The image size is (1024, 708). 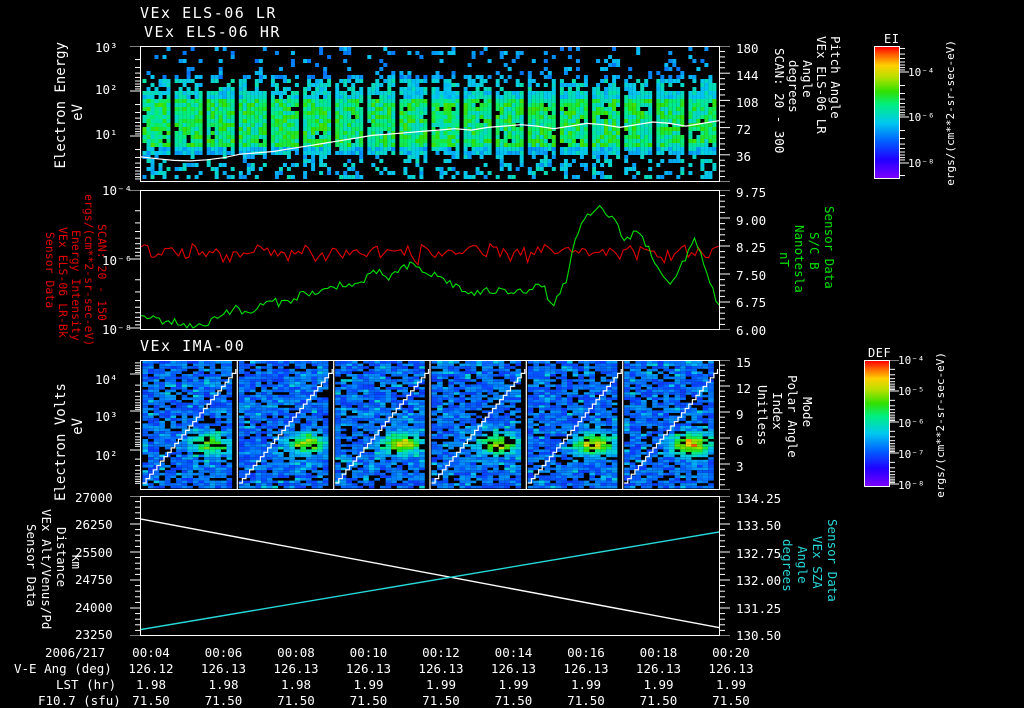 I want to click on footer-lst-1: 1.98, so click(x=223, y=684).